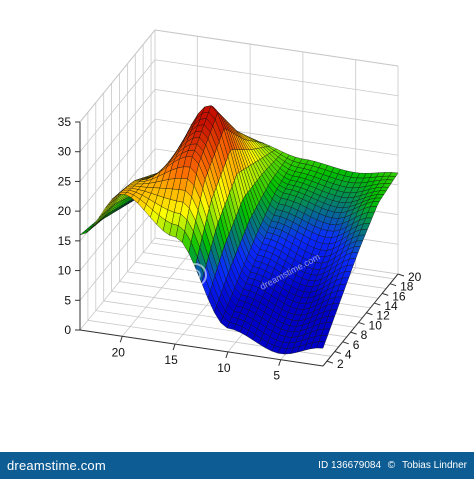  Describe the element at coordinates (29, 465) in the screenshot. I see `brand-prefix: dreams` at that location.